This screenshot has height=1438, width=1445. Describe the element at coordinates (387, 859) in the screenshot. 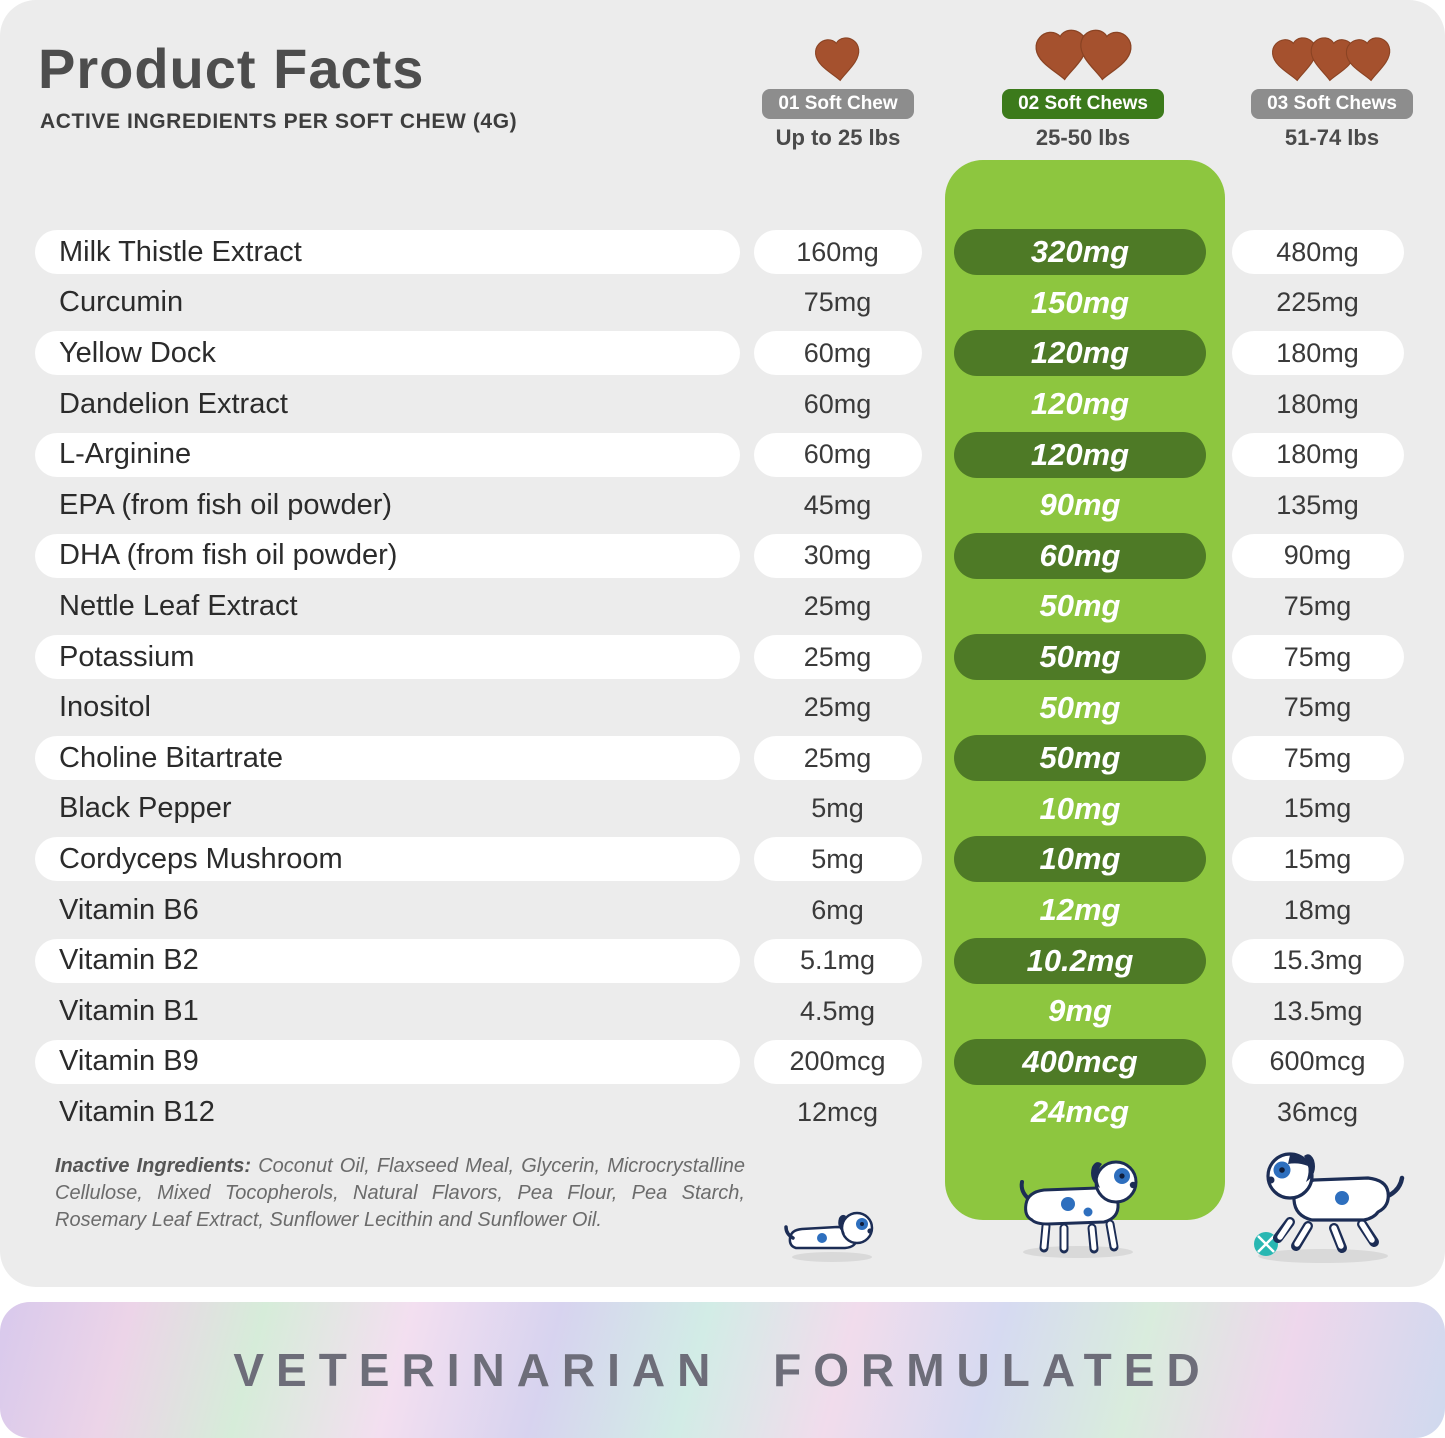

I see `ingredient-name: Cordyceps Mushroom` at that location.